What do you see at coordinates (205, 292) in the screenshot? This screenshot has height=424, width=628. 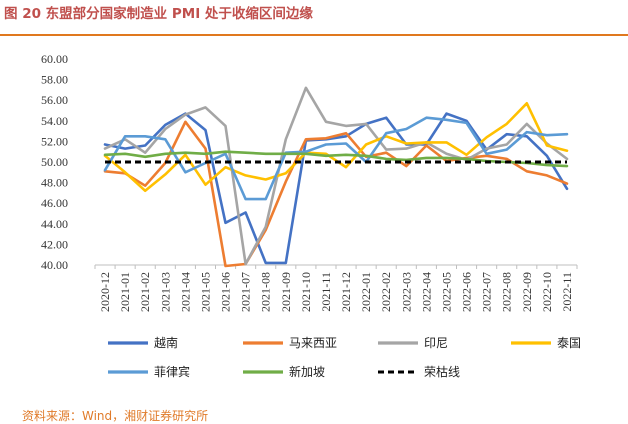 I see `x-tick-label: 2021-05` at bounding box center [205, 292].